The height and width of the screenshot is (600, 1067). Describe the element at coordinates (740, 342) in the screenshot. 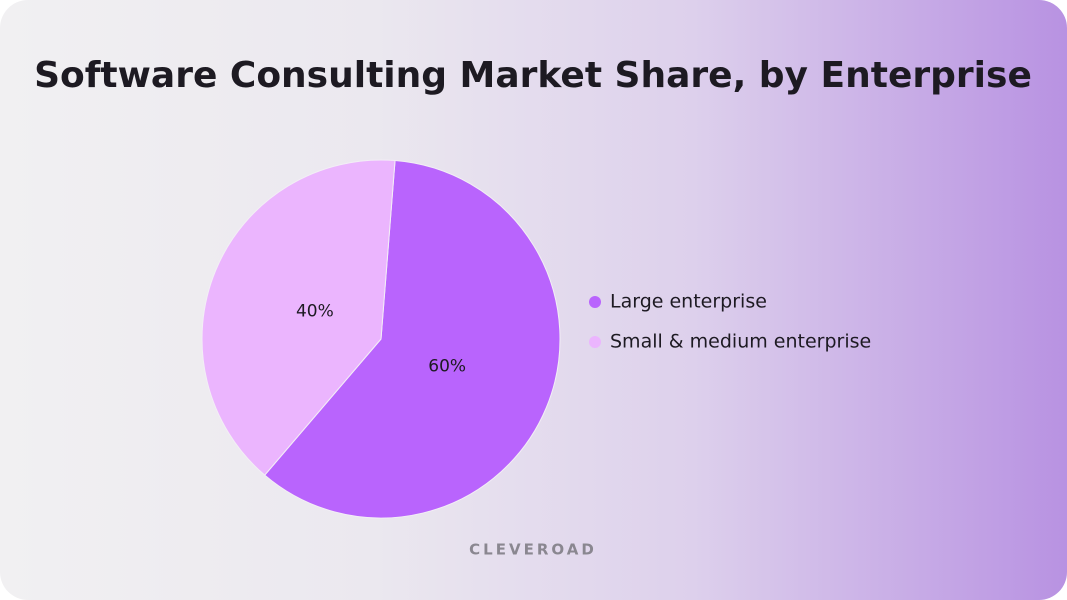

I see `legend-label: Small & medium enterprise` at that location.